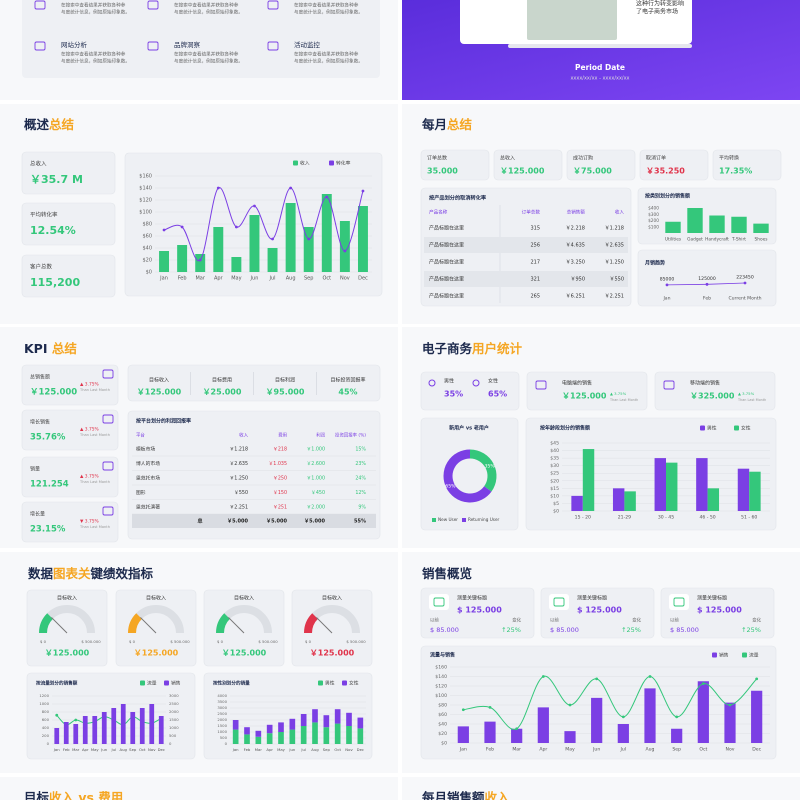  Describe the element at coordinates (360, 749) in the screenshot. I see `x-tick-label: Dec` at that location.